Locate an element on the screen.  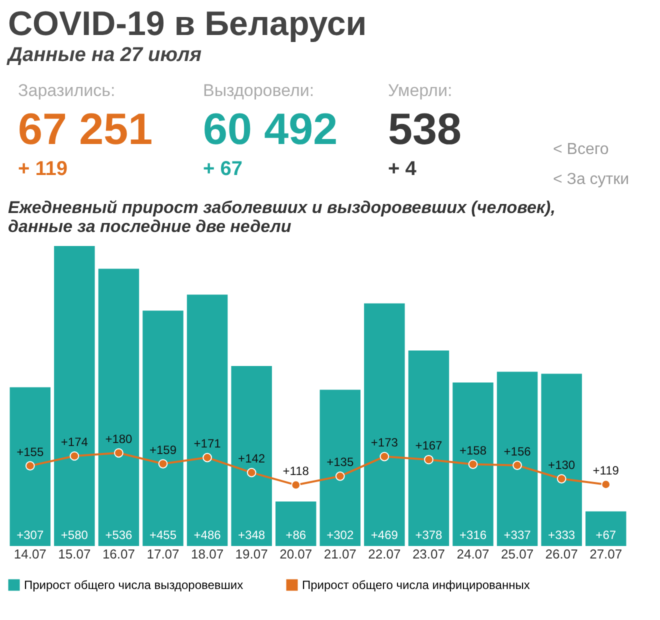
data-label: +333 is located at coordinates (562, 535).